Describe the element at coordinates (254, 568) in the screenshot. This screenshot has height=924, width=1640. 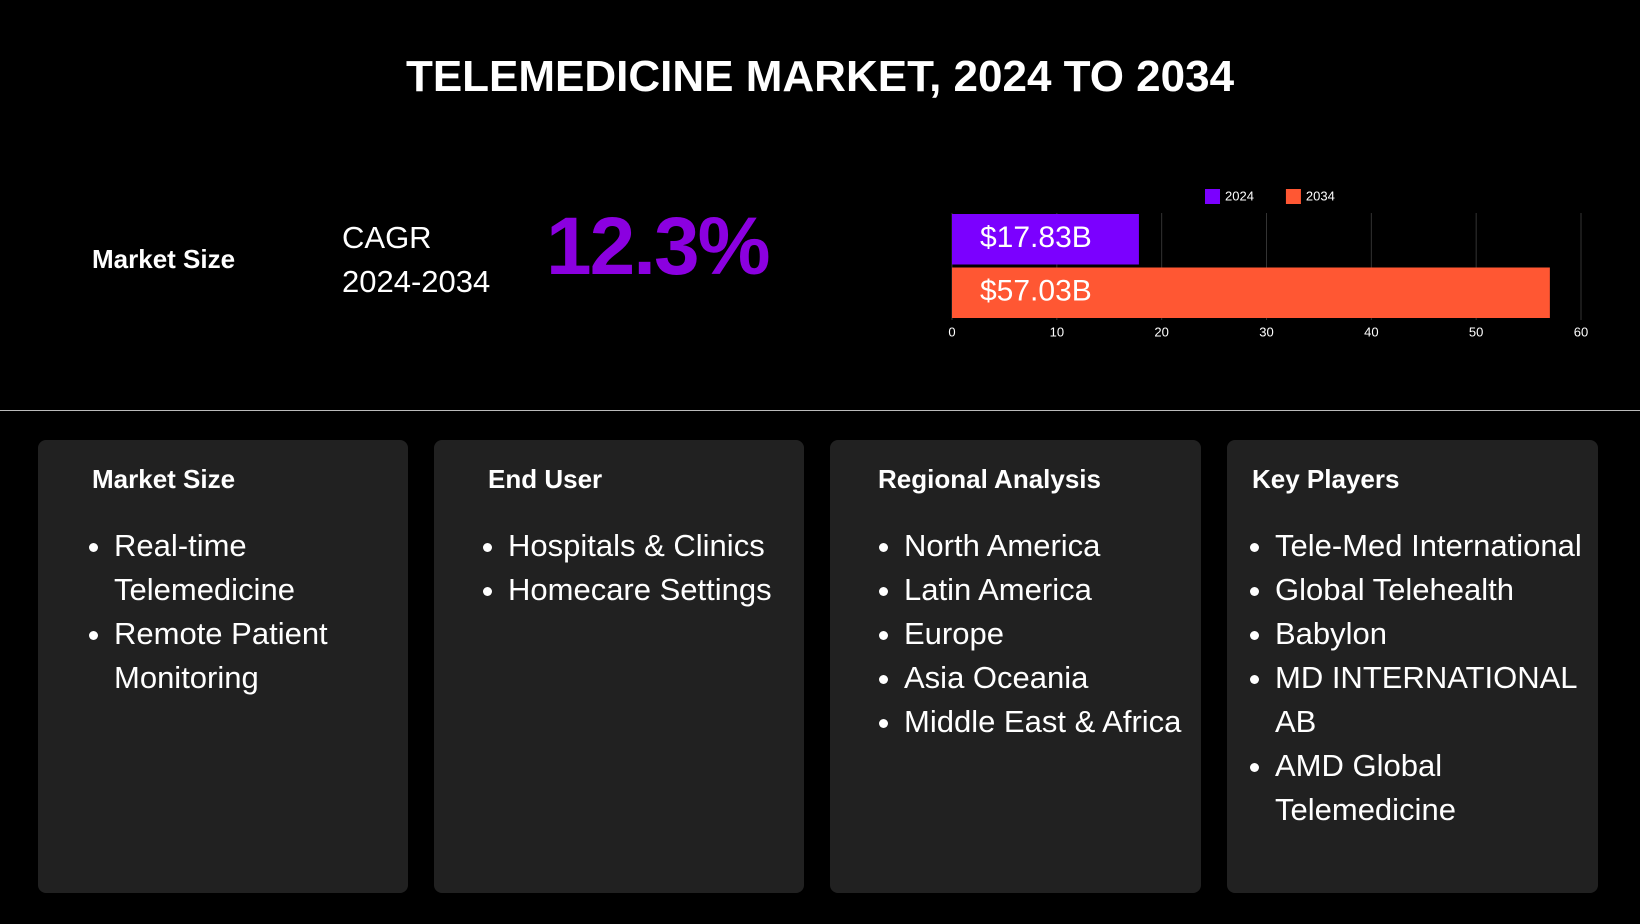
I see `card-item: Real-time Telemedicine` at that location.